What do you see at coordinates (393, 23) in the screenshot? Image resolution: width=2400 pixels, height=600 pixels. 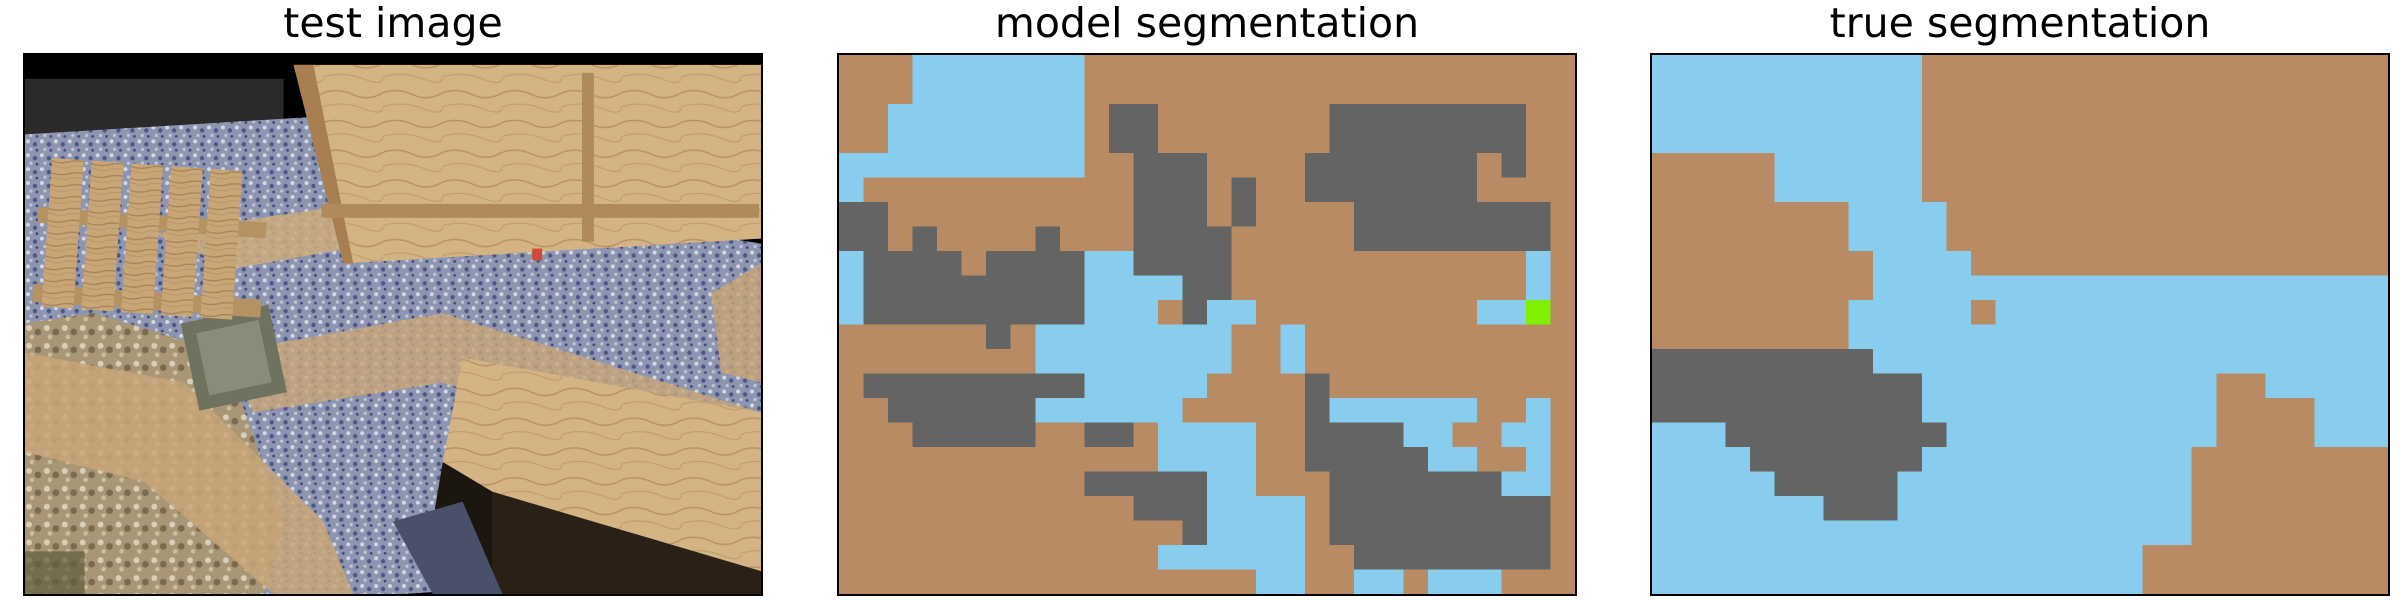 I see `test-image-title: test image` at bounding box center [393, 23].